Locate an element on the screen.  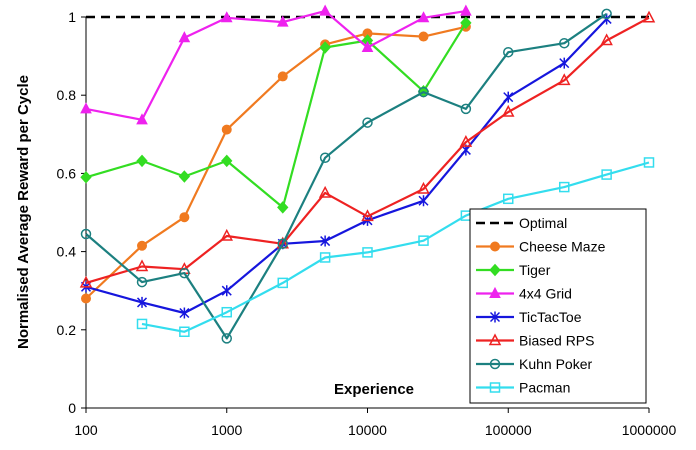
legend-item: 4x4 Grid is located at coordinates (524, 294).